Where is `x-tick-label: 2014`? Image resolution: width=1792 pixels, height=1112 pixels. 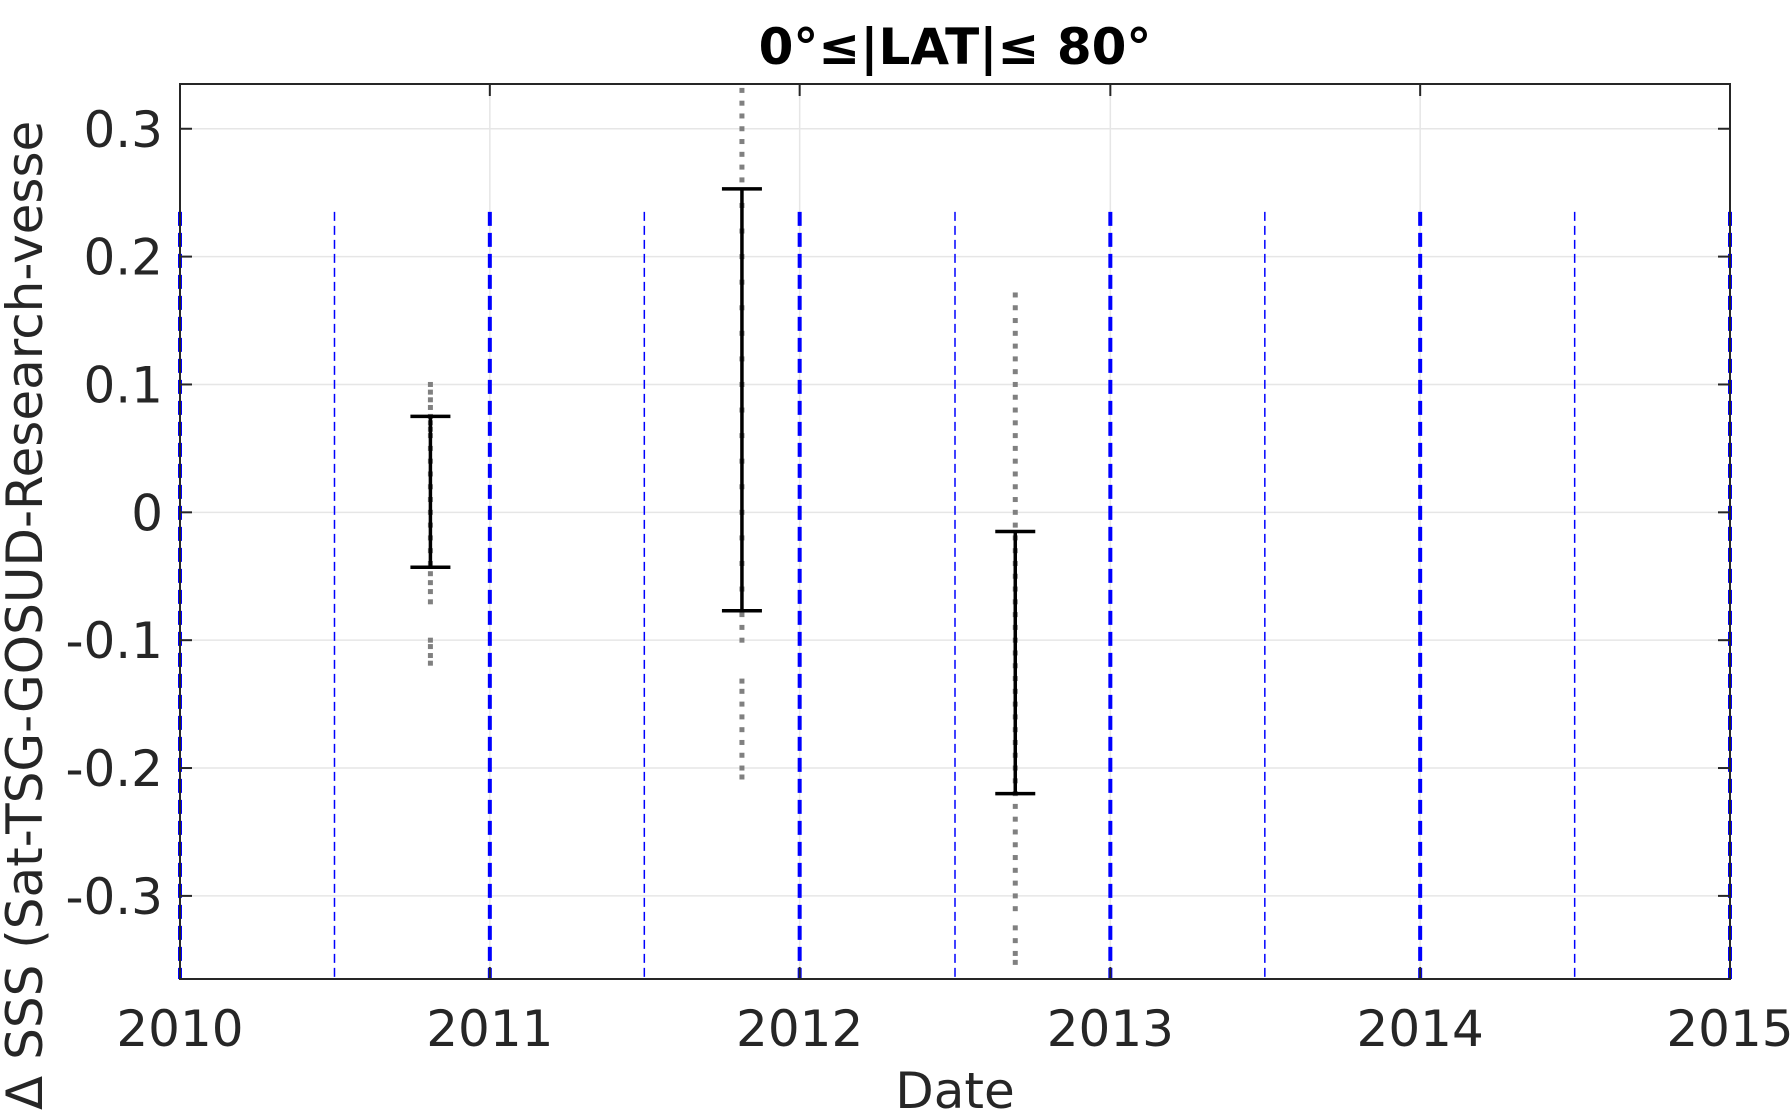 x-tick-label: 2014 is located at coordinates (1420, 1029).